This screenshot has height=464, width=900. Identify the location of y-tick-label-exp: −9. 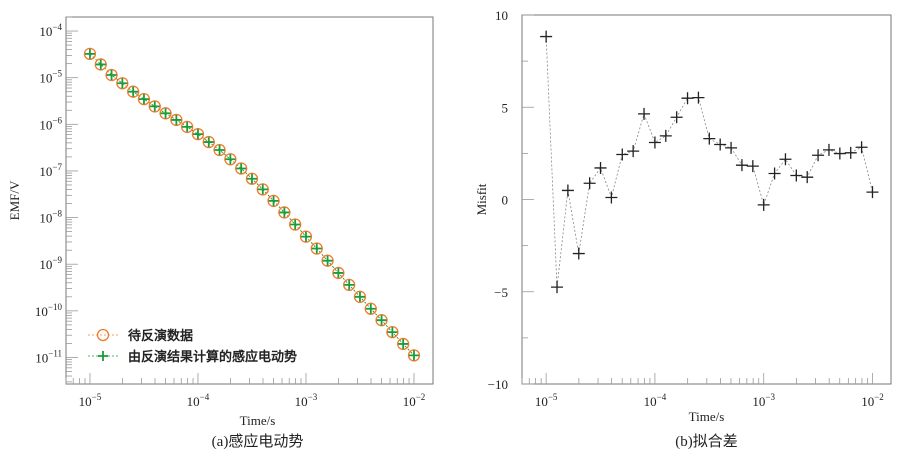
(57, 260).